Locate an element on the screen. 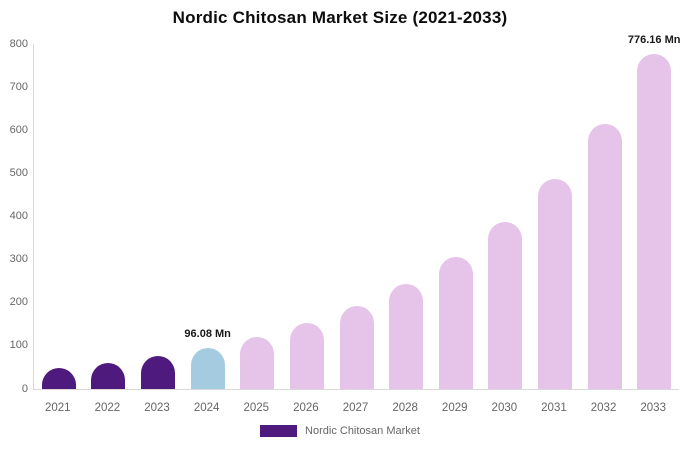  x-tick-label-2032: 2032 is located at coordinates (603, 408).